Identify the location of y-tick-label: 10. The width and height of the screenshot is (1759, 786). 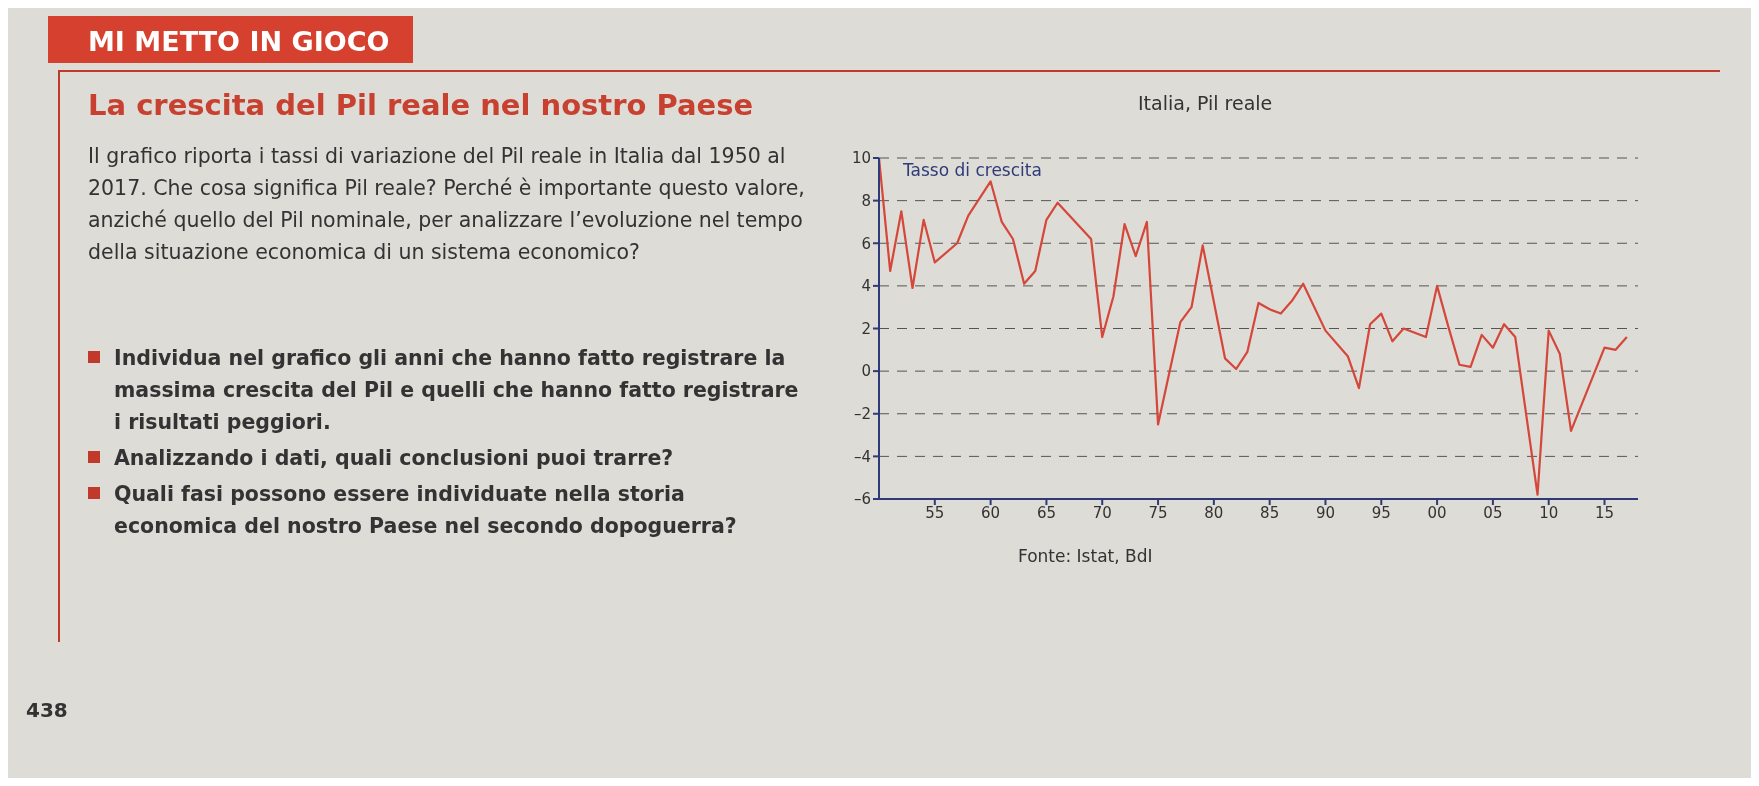
(861, 158).